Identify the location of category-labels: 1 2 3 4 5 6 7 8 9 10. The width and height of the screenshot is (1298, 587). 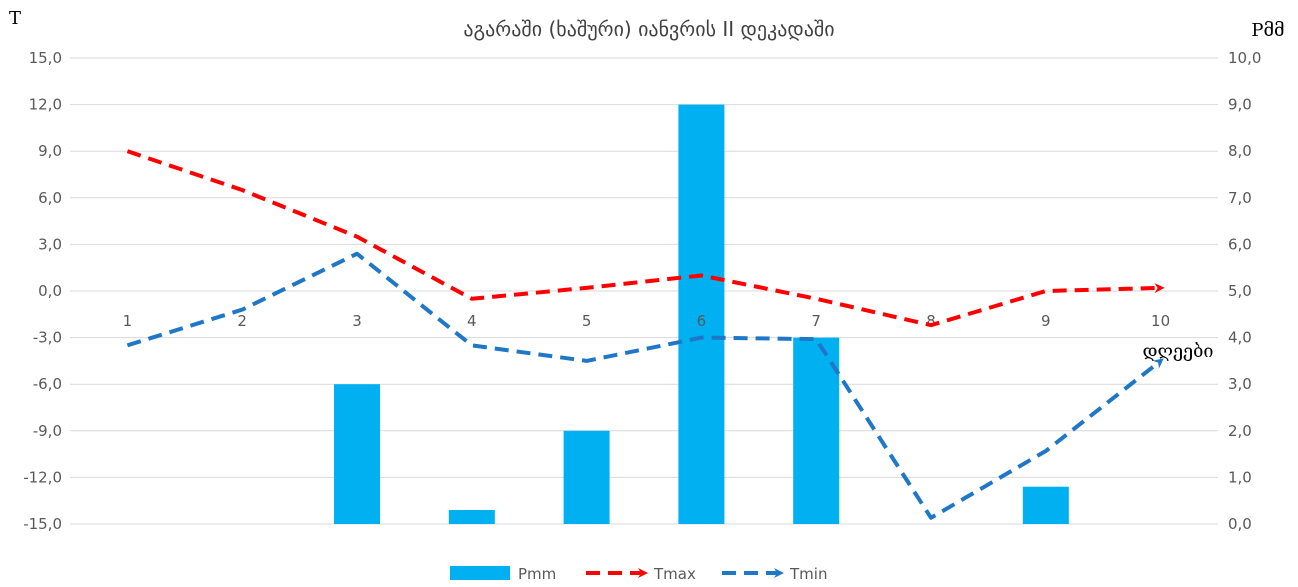
(647, 321).